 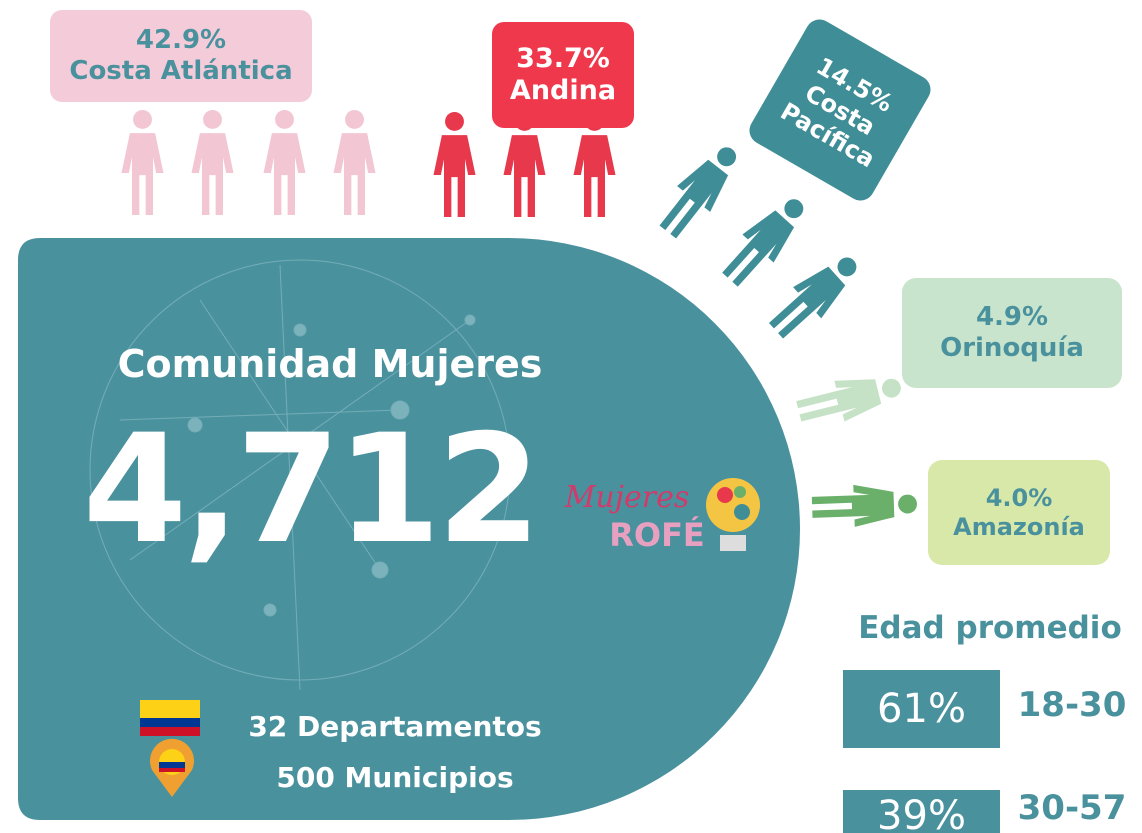 I want to click on region-name: Andina, so click(x=563, y=90).